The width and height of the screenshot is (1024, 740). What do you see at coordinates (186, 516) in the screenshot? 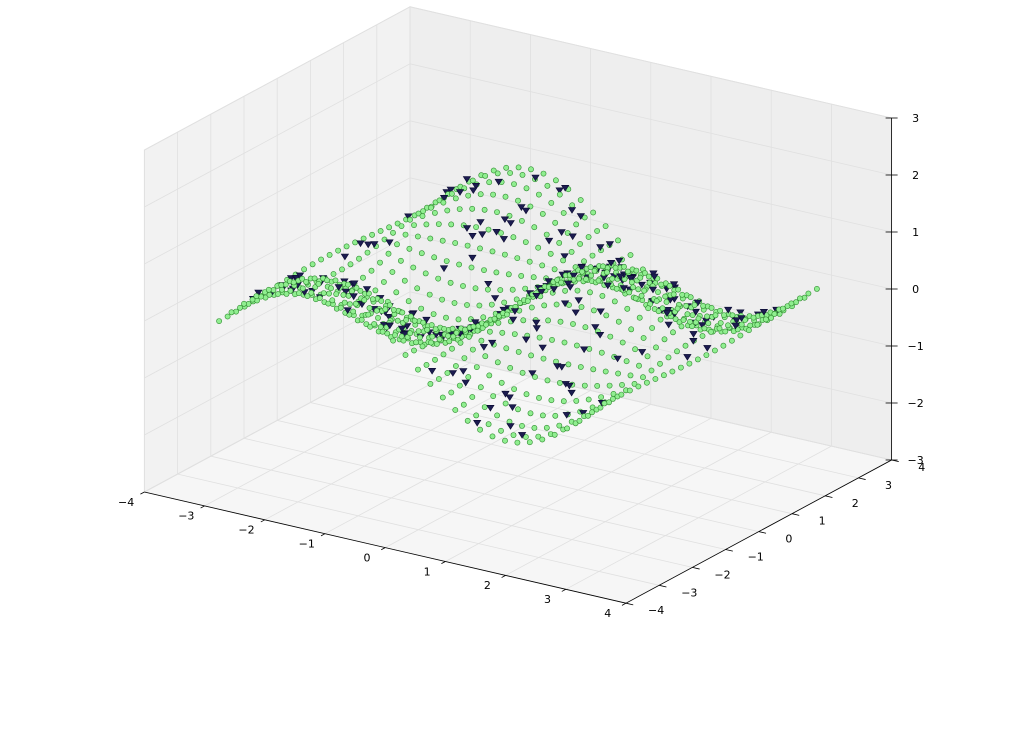
I see `x-tick-label: −3` at bounding box center [186, 516].